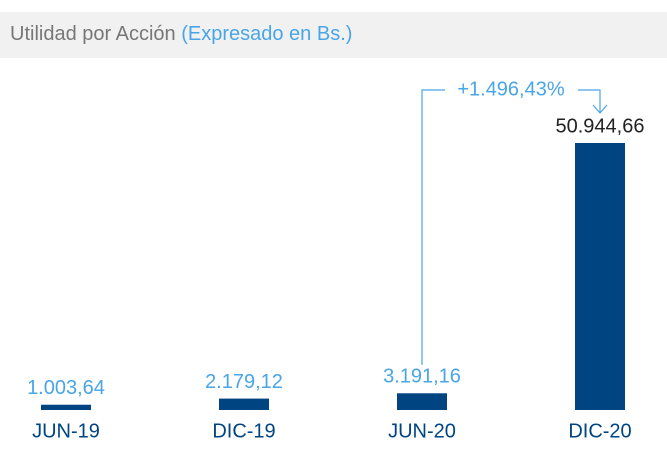 Image resolution: width=667 pixels, height=450 pixels. I want to click on value-label: 3.191,16, so click(422, 377).